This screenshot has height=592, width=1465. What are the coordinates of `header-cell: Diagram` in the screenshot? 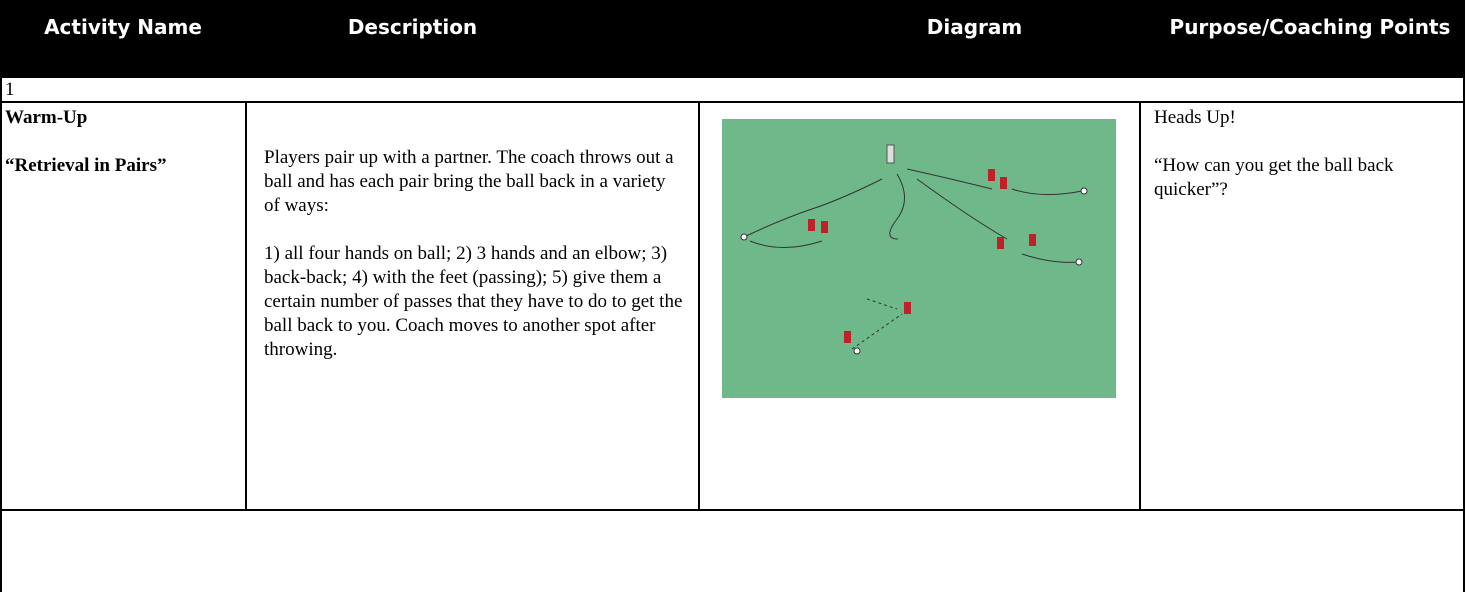 It's located at (974, 27).